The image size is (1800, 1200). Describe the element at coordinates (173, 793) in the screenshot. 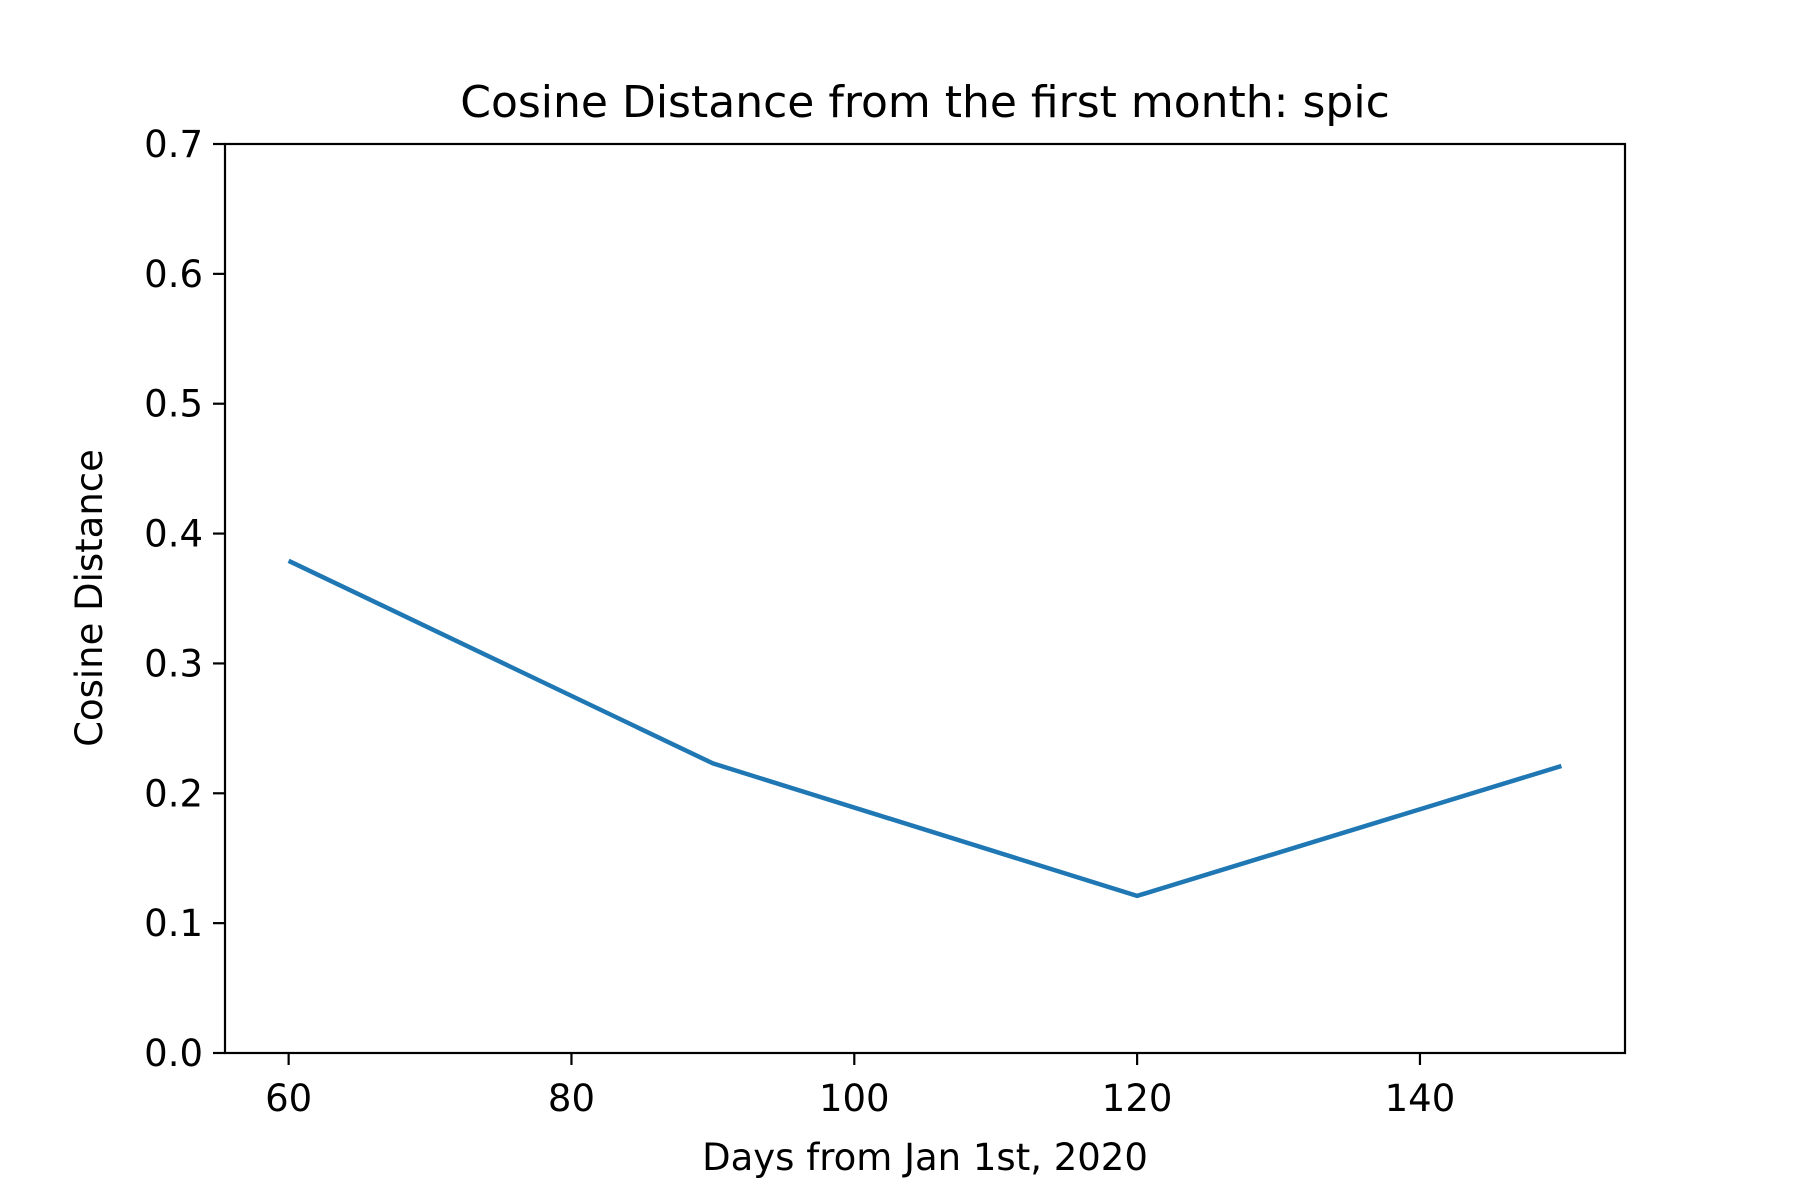

I see `y-tick-label: 0.2` at that location.